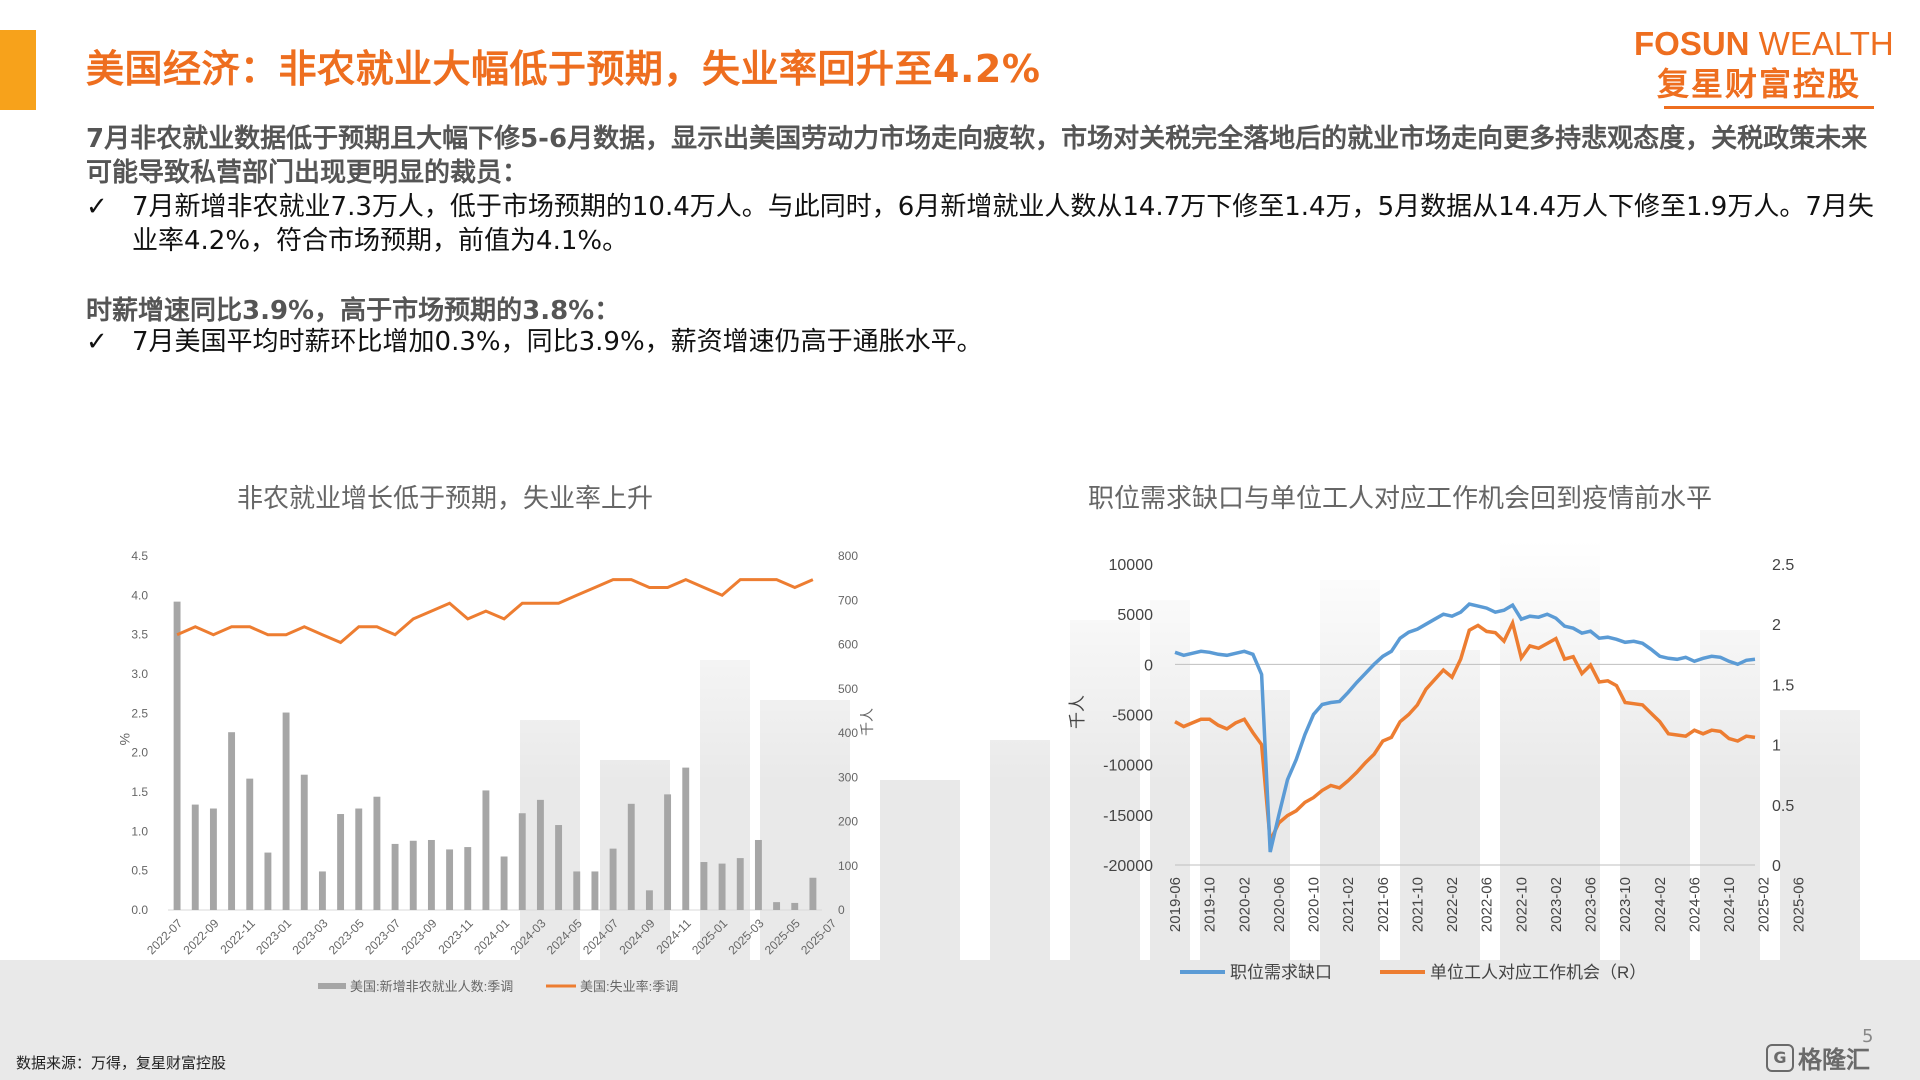 Image resolution: width=1920 pixels, height=1080 pixels. What do you see at coordinates (1135, 615) in the screenshot?
I see `chart2-left-tick-label: 5000` at bounding box center [1135, 615].